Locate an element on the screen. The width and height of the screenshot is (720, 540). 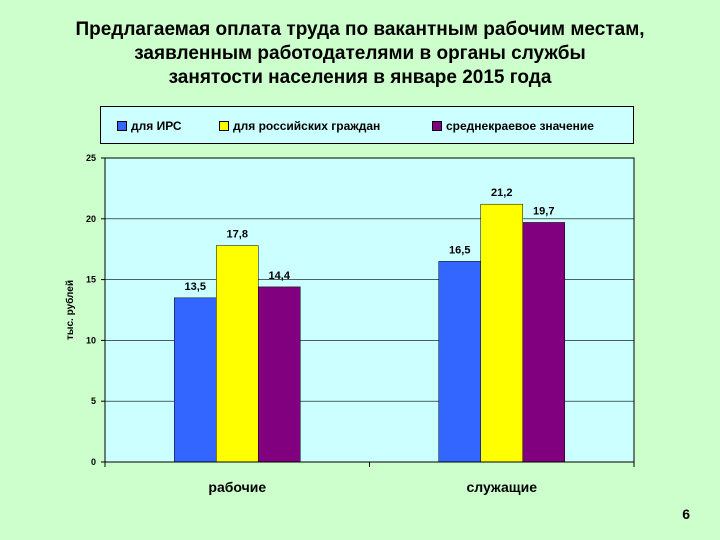
legend-item-russian: для российских граждан is located at coordinates (299, 126).